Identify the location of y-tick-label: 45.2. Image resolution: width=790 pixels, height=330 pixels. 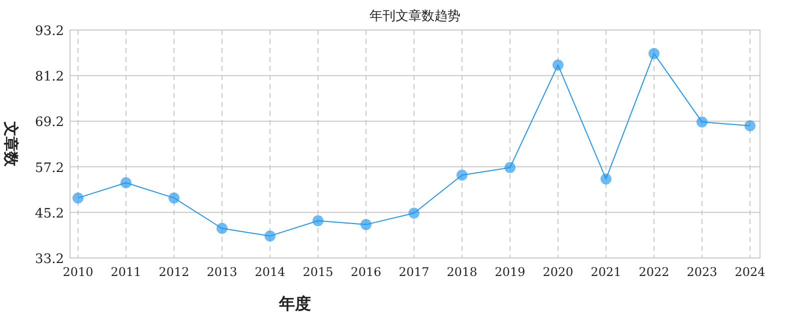
(49, 214).